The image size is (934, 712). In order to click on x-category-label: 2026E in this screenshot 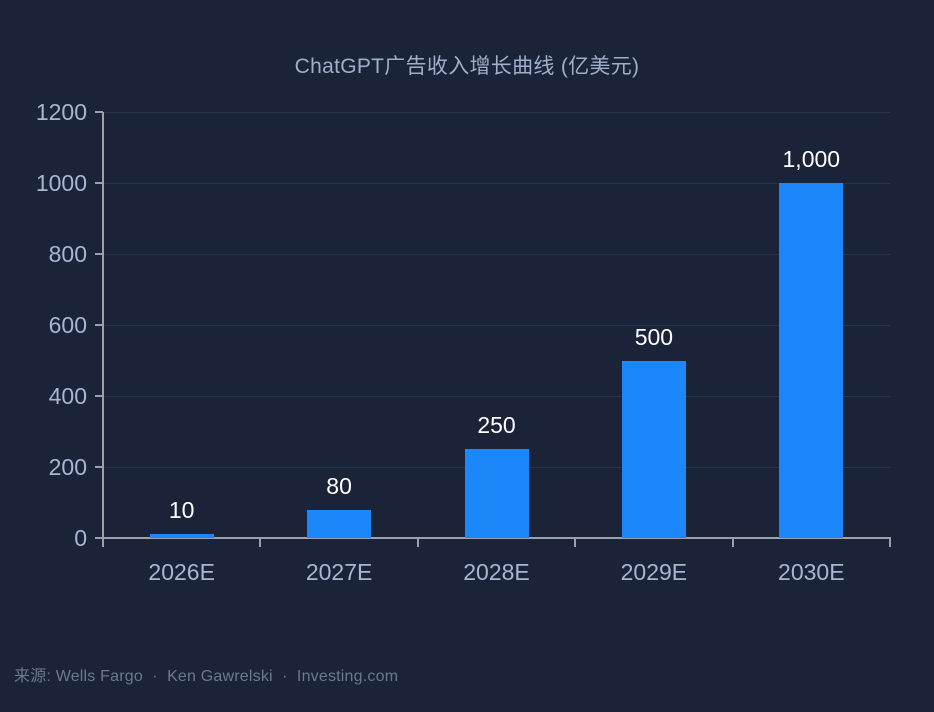, I will do `click(181, 572)`.